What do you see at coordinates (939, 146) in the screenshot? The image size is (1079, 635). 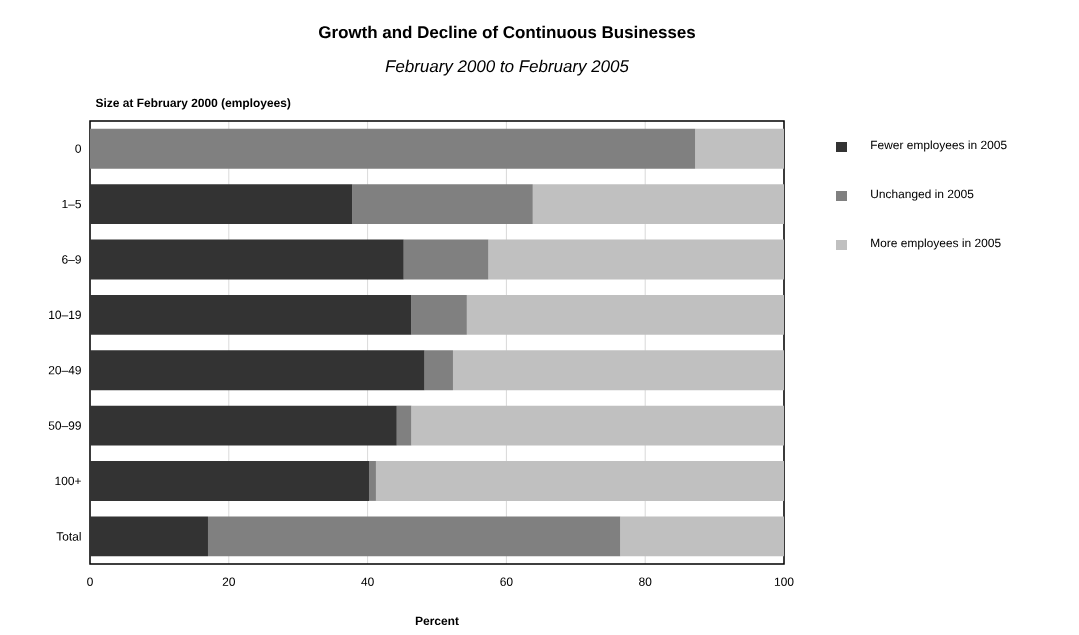 I see `legend-label: Fewer employees in 2005` at bounding box center [939, 146].